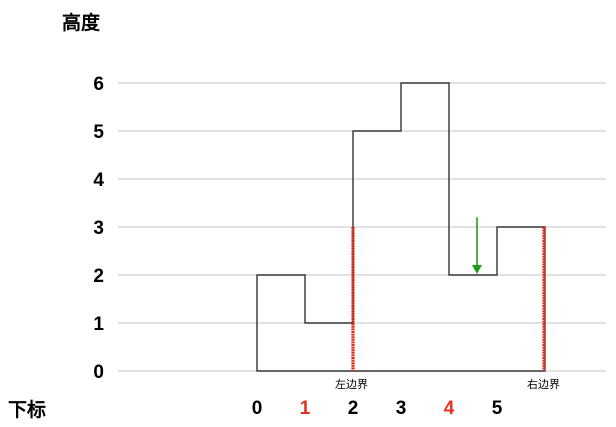  Describe the element at coordinates (98, 228) in the screenshot. I see `y-tick-label: 3` at that location.